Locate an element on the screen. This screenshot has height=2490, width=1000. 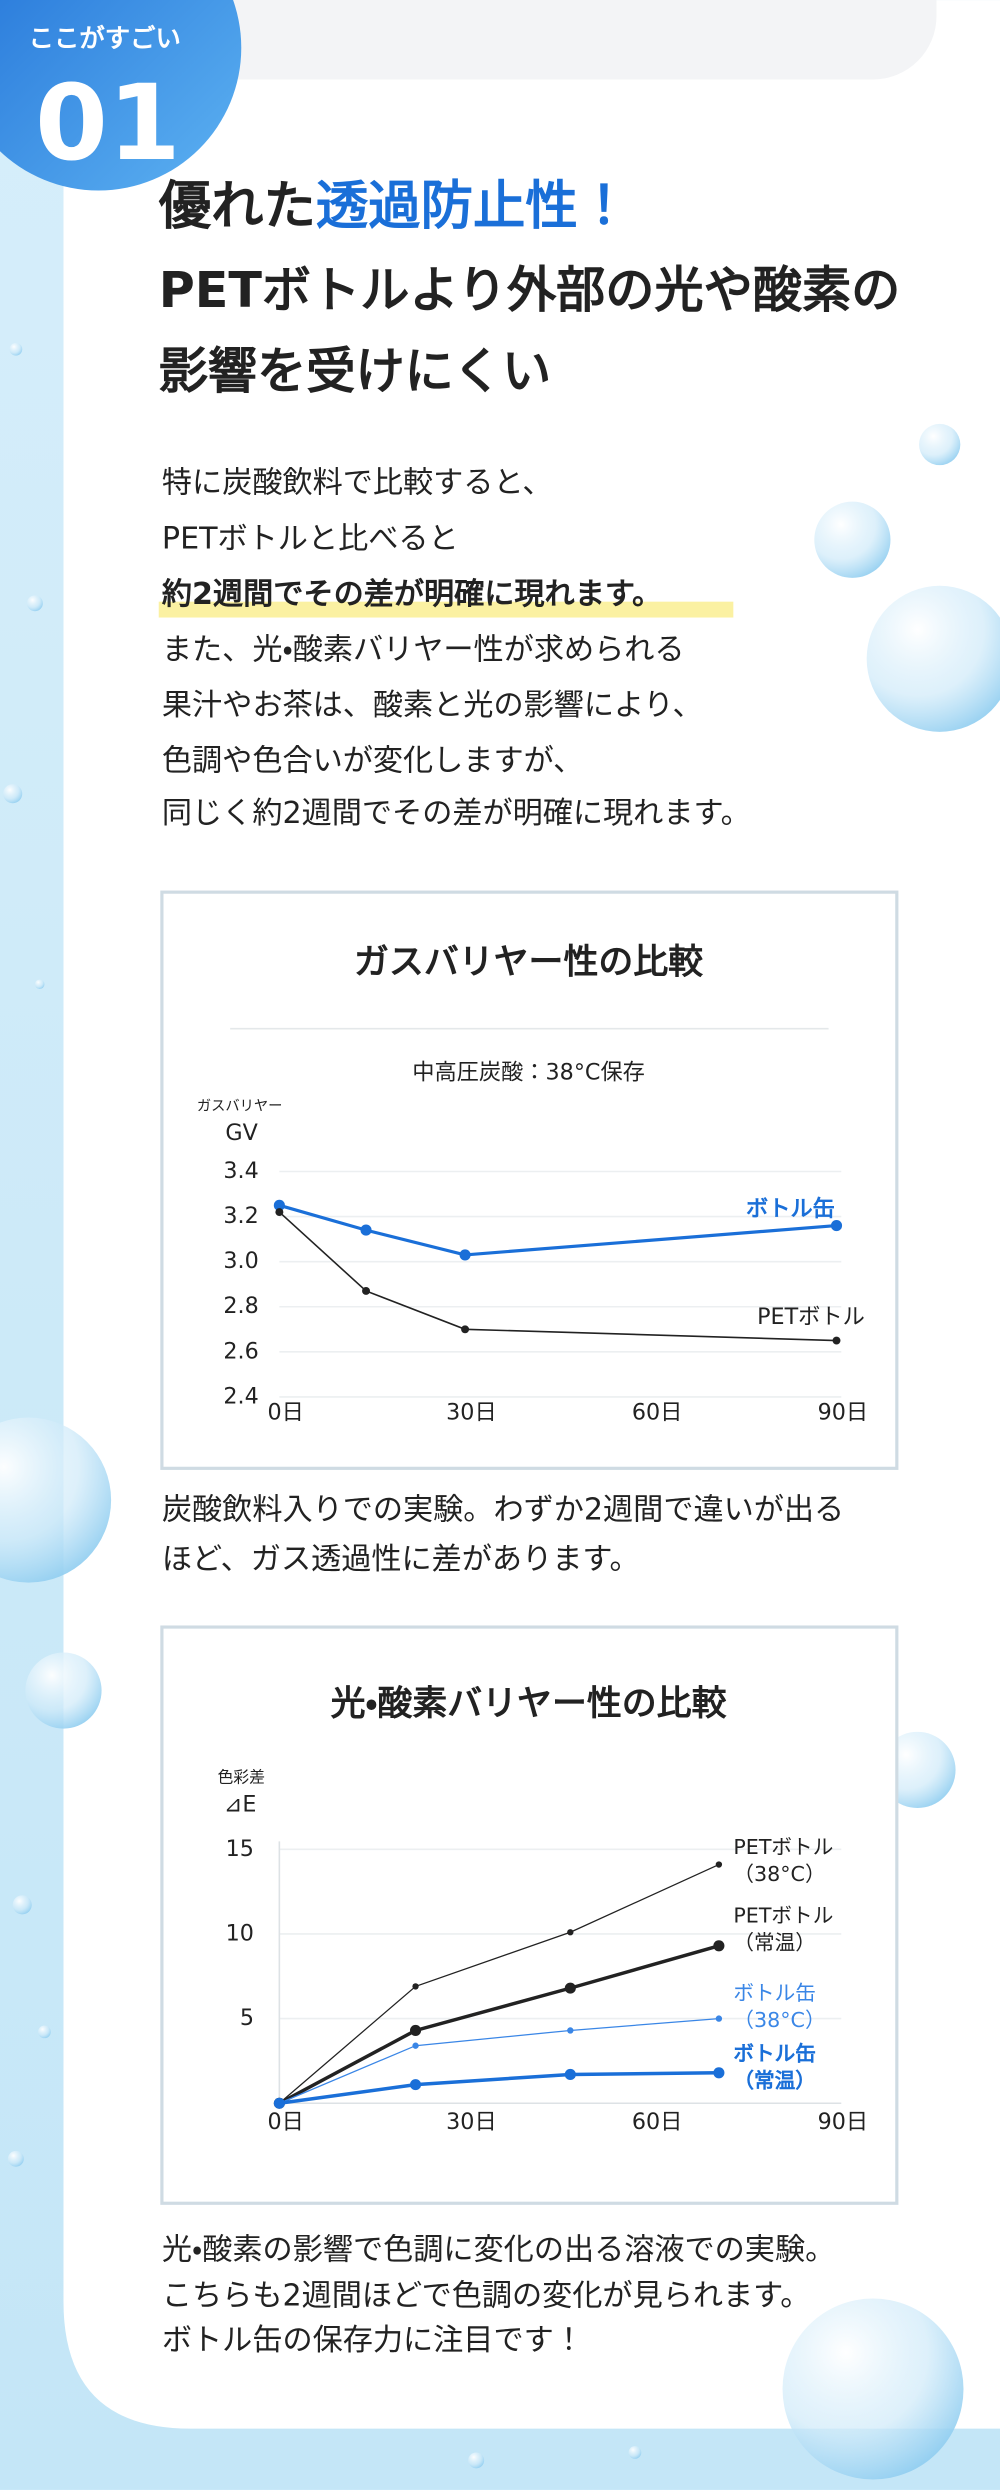
badge-label: ここがすごい is located at coordinates (105, 38).